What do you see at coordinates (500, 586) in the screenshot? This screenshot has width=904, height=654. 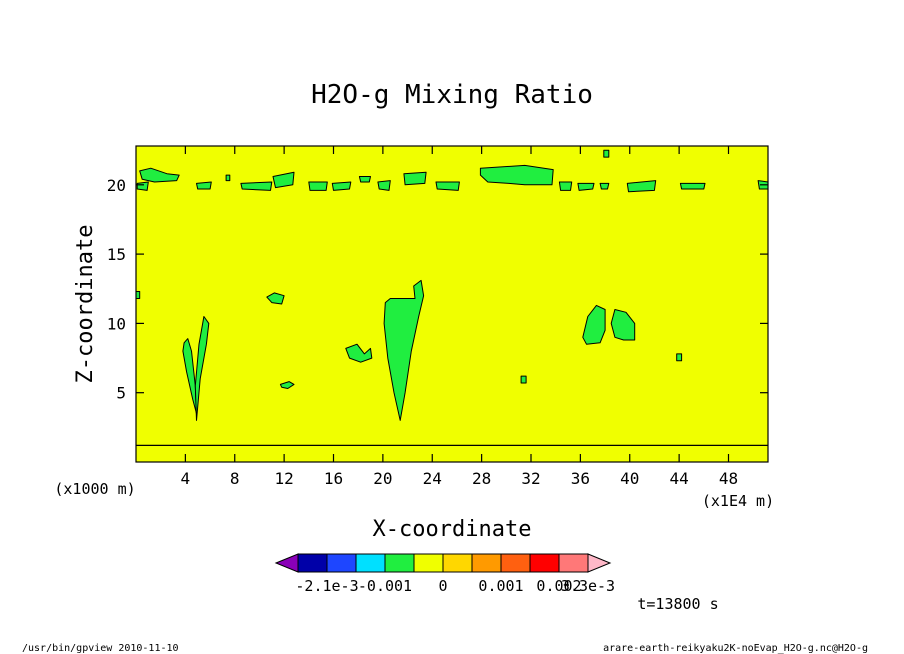 I see `colorbar-label: 0.001` at bounding box center [500, 586].